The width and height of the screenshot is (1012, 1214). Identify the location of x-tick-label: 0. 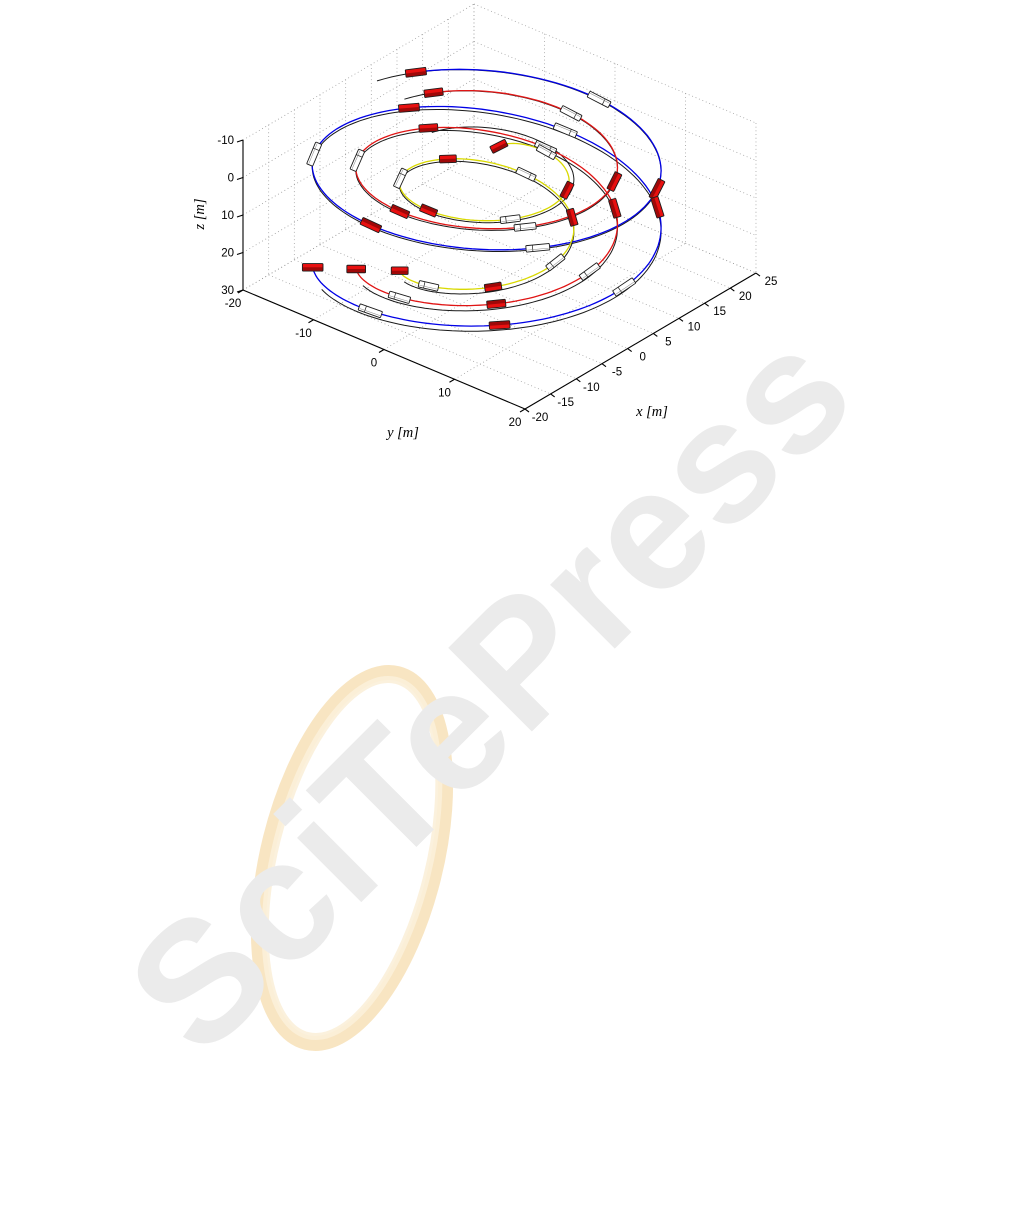
(642, 358).